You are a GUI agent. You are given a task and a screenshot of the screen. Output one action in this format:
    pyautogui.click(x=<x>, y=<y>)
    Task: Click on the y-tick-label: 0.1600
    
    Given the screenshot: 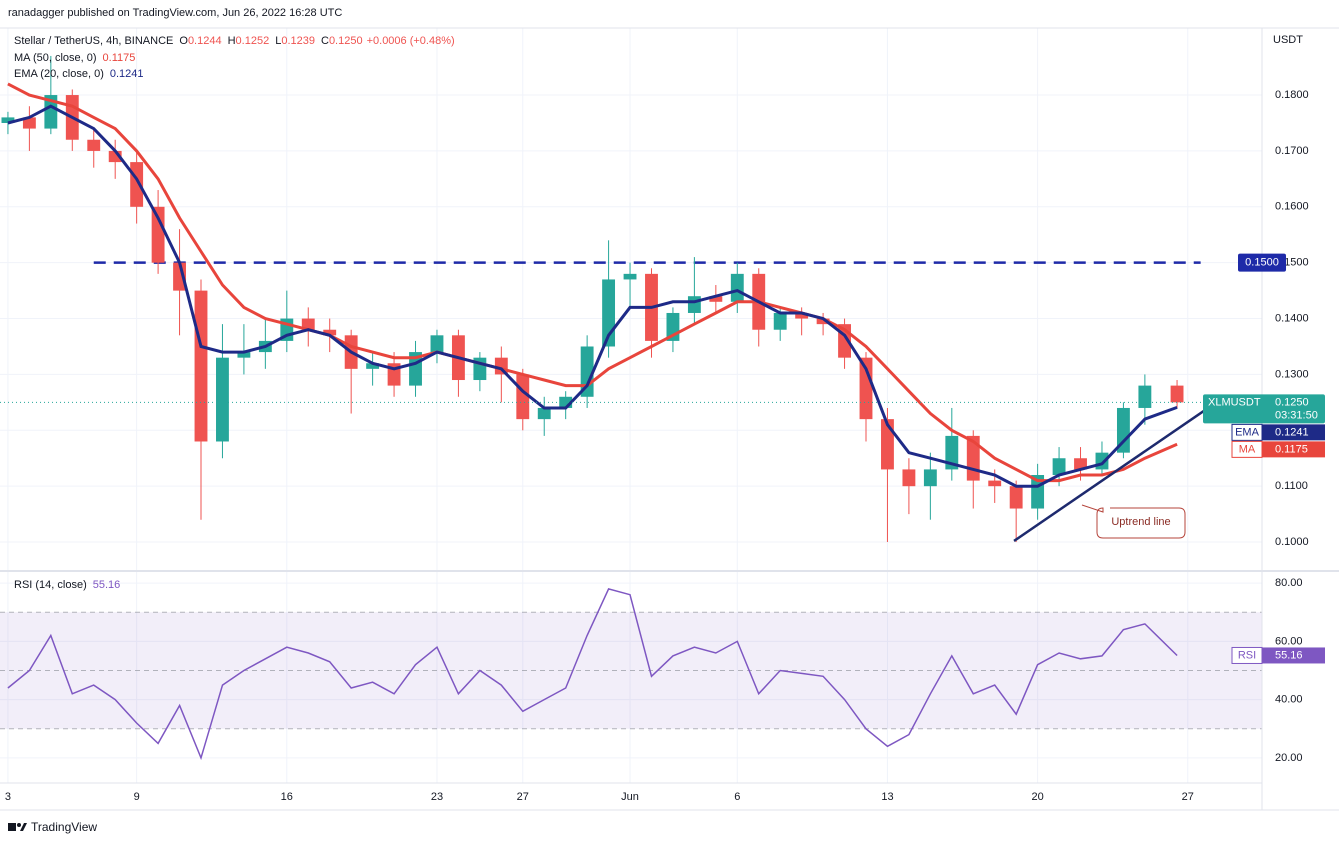 What is the action you would take?
    pyautogui.click(x=1292, y=207)
    